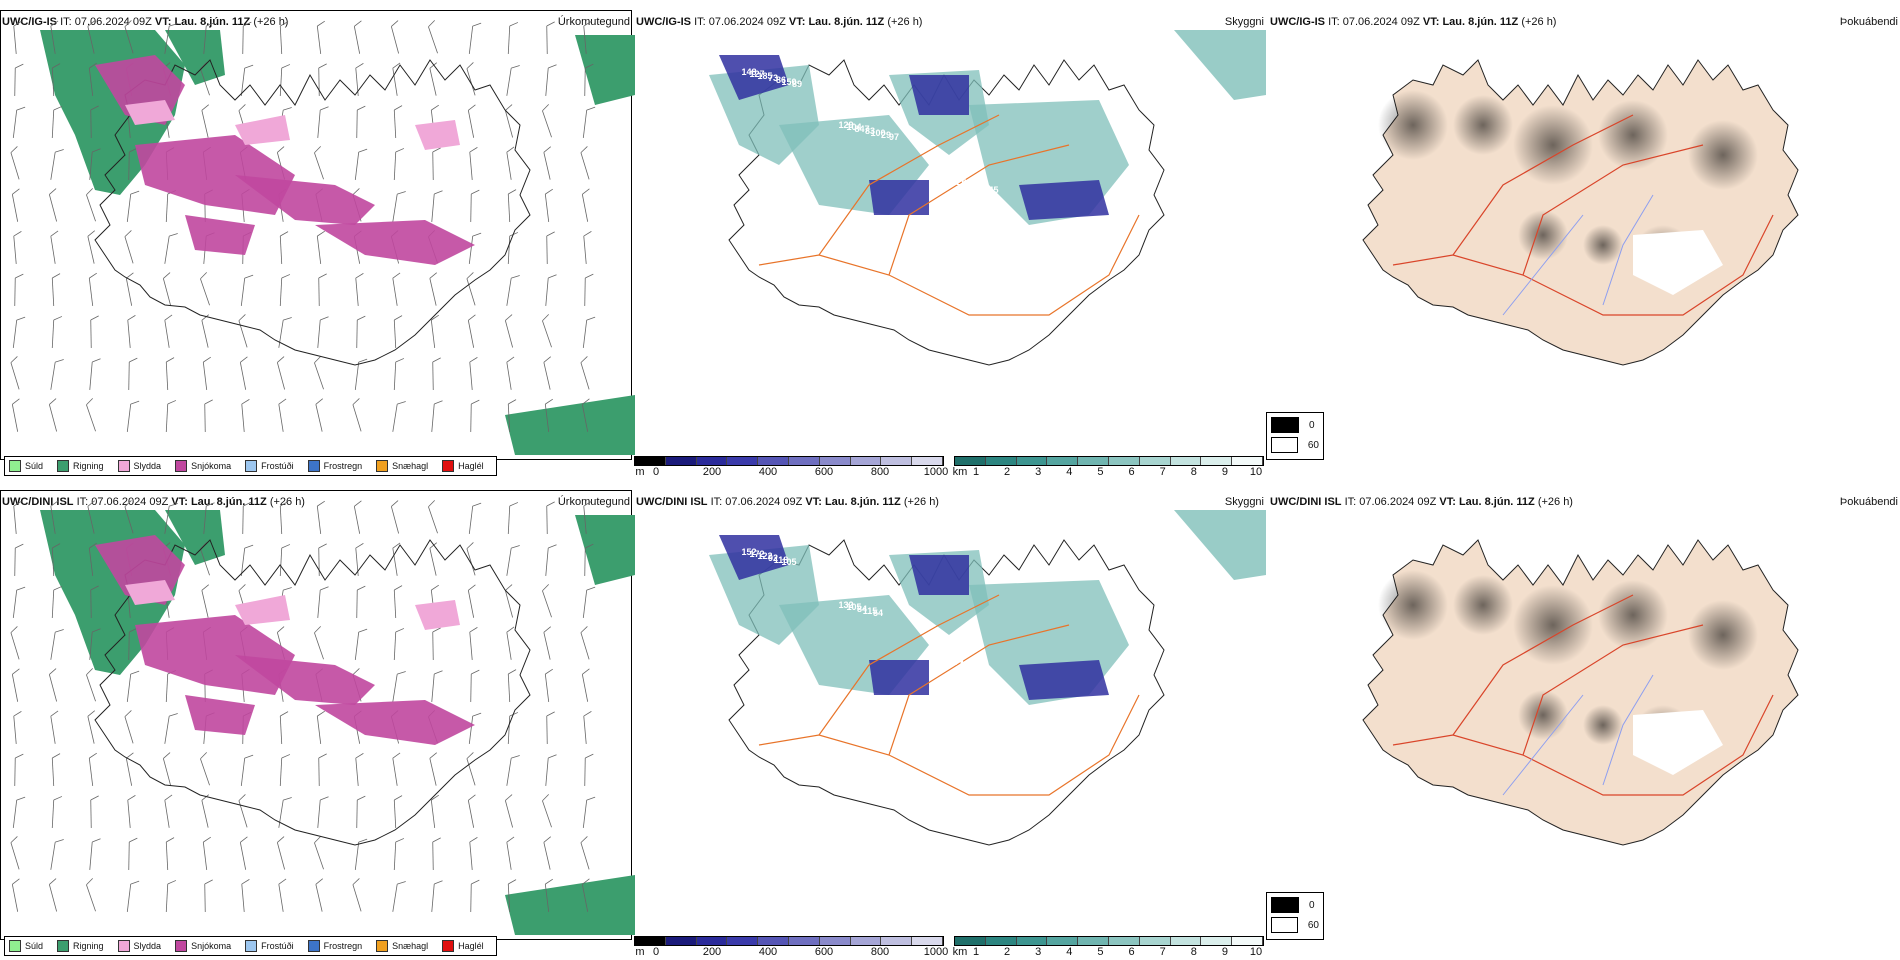 This screenshot has width=1900, height=960. I want to click on legend-label: Frostregn, so click(343, 466).